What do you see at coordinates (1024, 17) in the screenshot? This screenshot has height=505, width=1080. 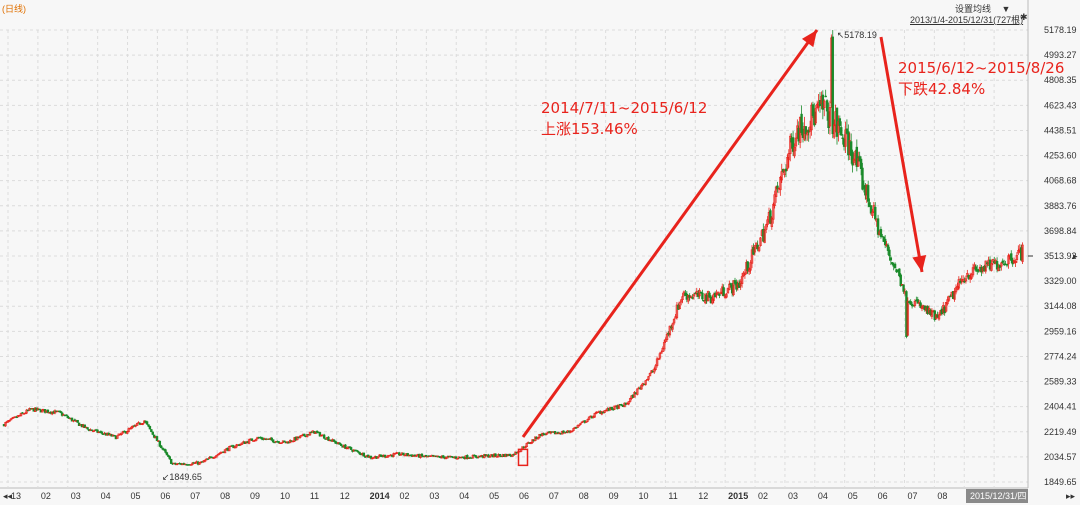 I see `pin-icon: ✱` at bounding box center [1024, 17].